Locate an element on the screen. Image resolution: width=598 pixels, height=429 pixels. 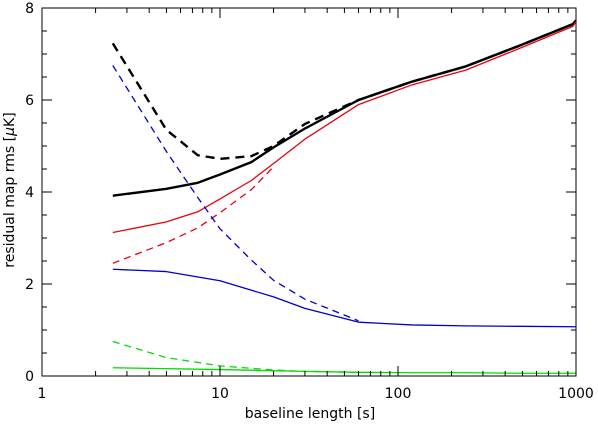
y-axis-label-prefix: residual map rms [ is located at coordinates (10, 202).